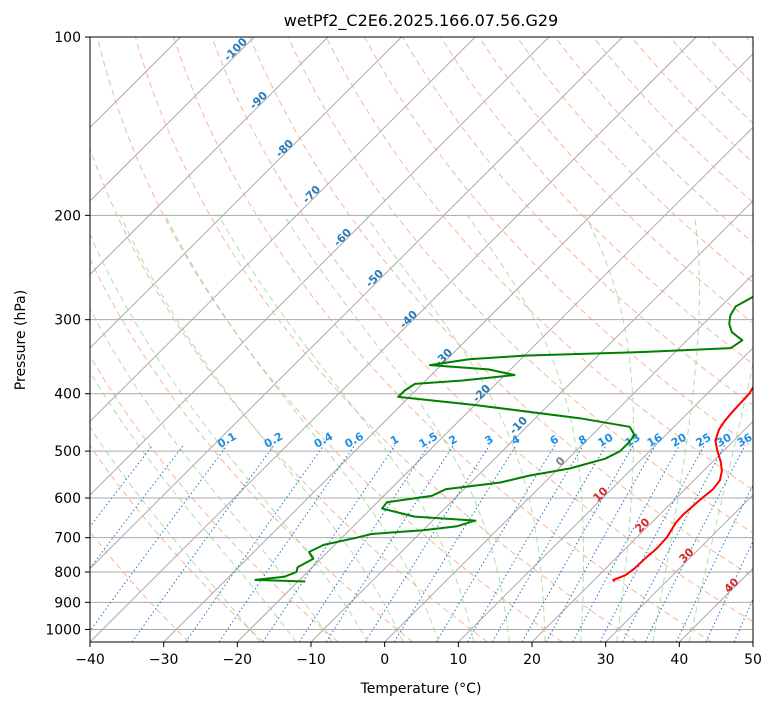 Image resolution: width=775 pixels, height=708 pixels. Describe the element at coordinates (384, 660) in the screenshot. I see `x-tick-label: 0` at that location.